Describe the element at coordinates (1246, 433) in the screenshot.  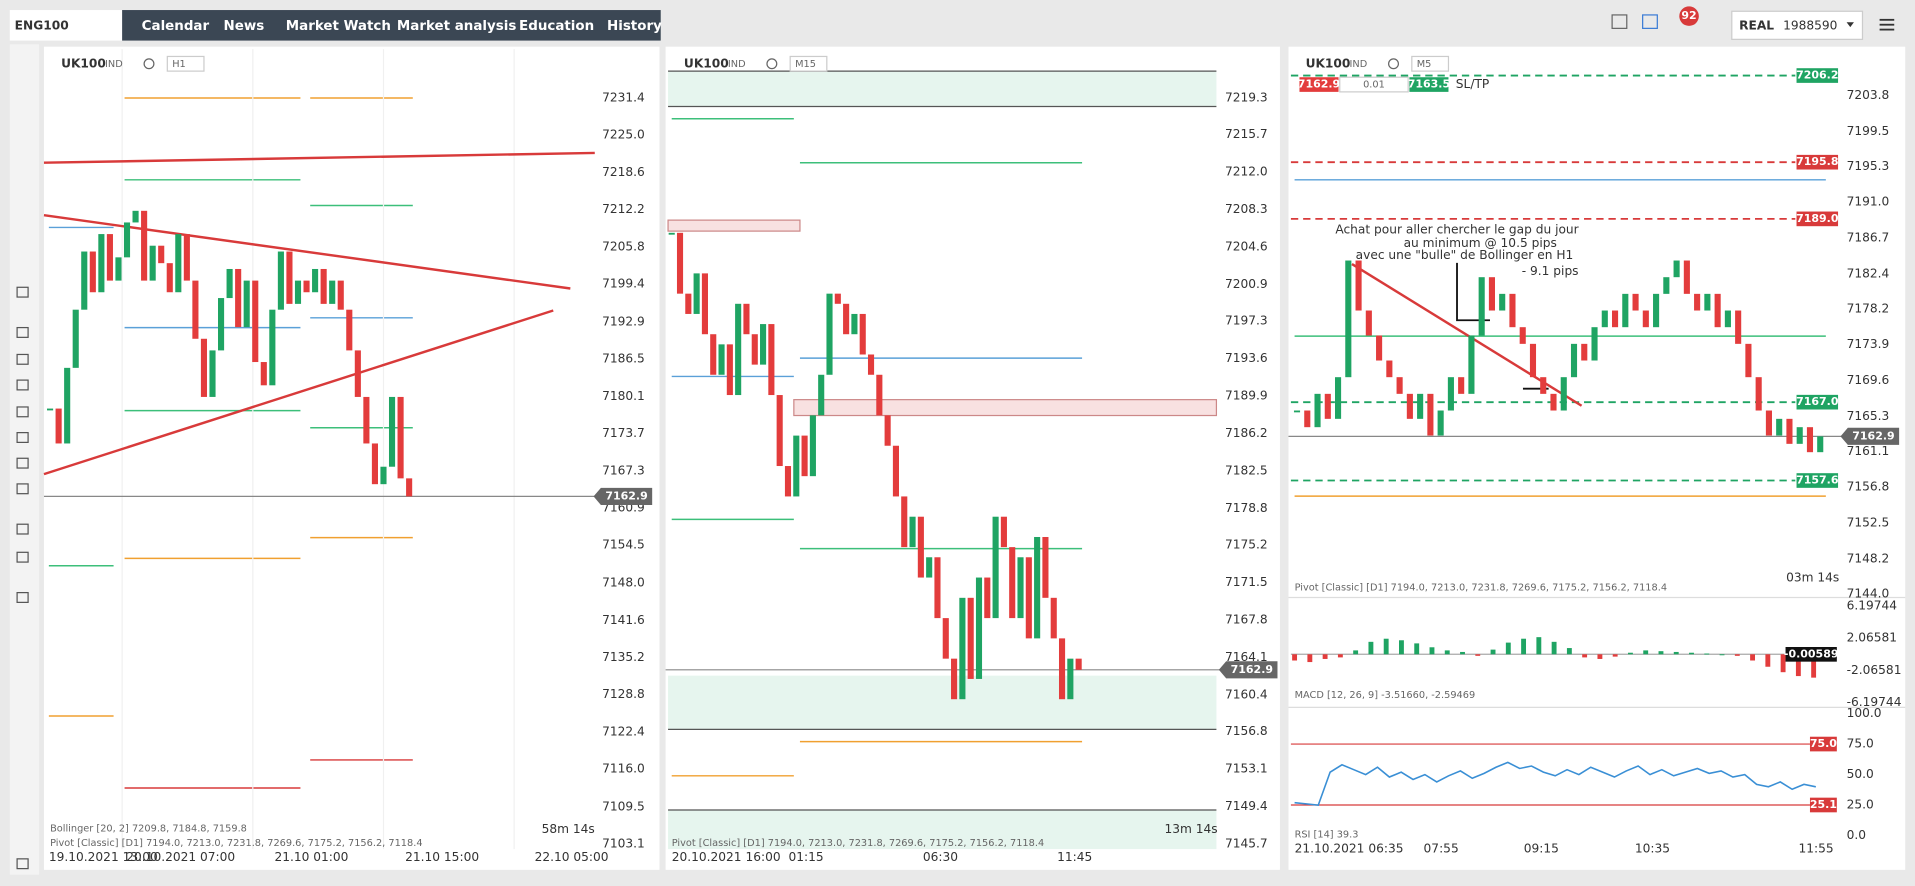
I see `price-label: 7186.2` at that location.